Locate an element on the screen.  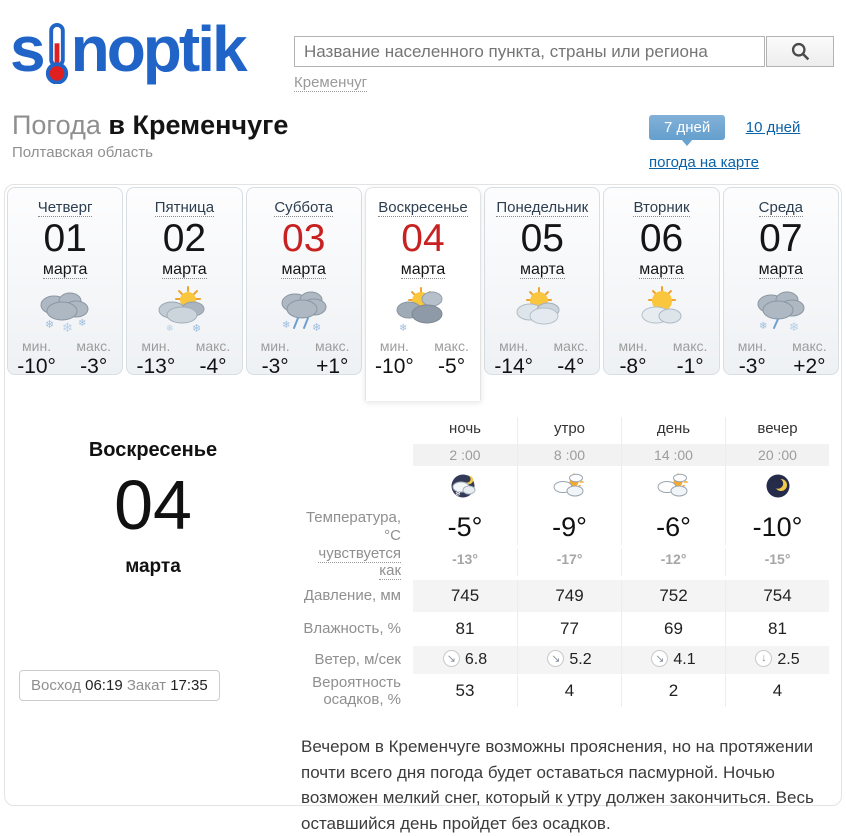
day-card-wednesday: Среда 07 марта ❄ ❄ мин. макс. -3° +2° is located at coordinates (780, 282).